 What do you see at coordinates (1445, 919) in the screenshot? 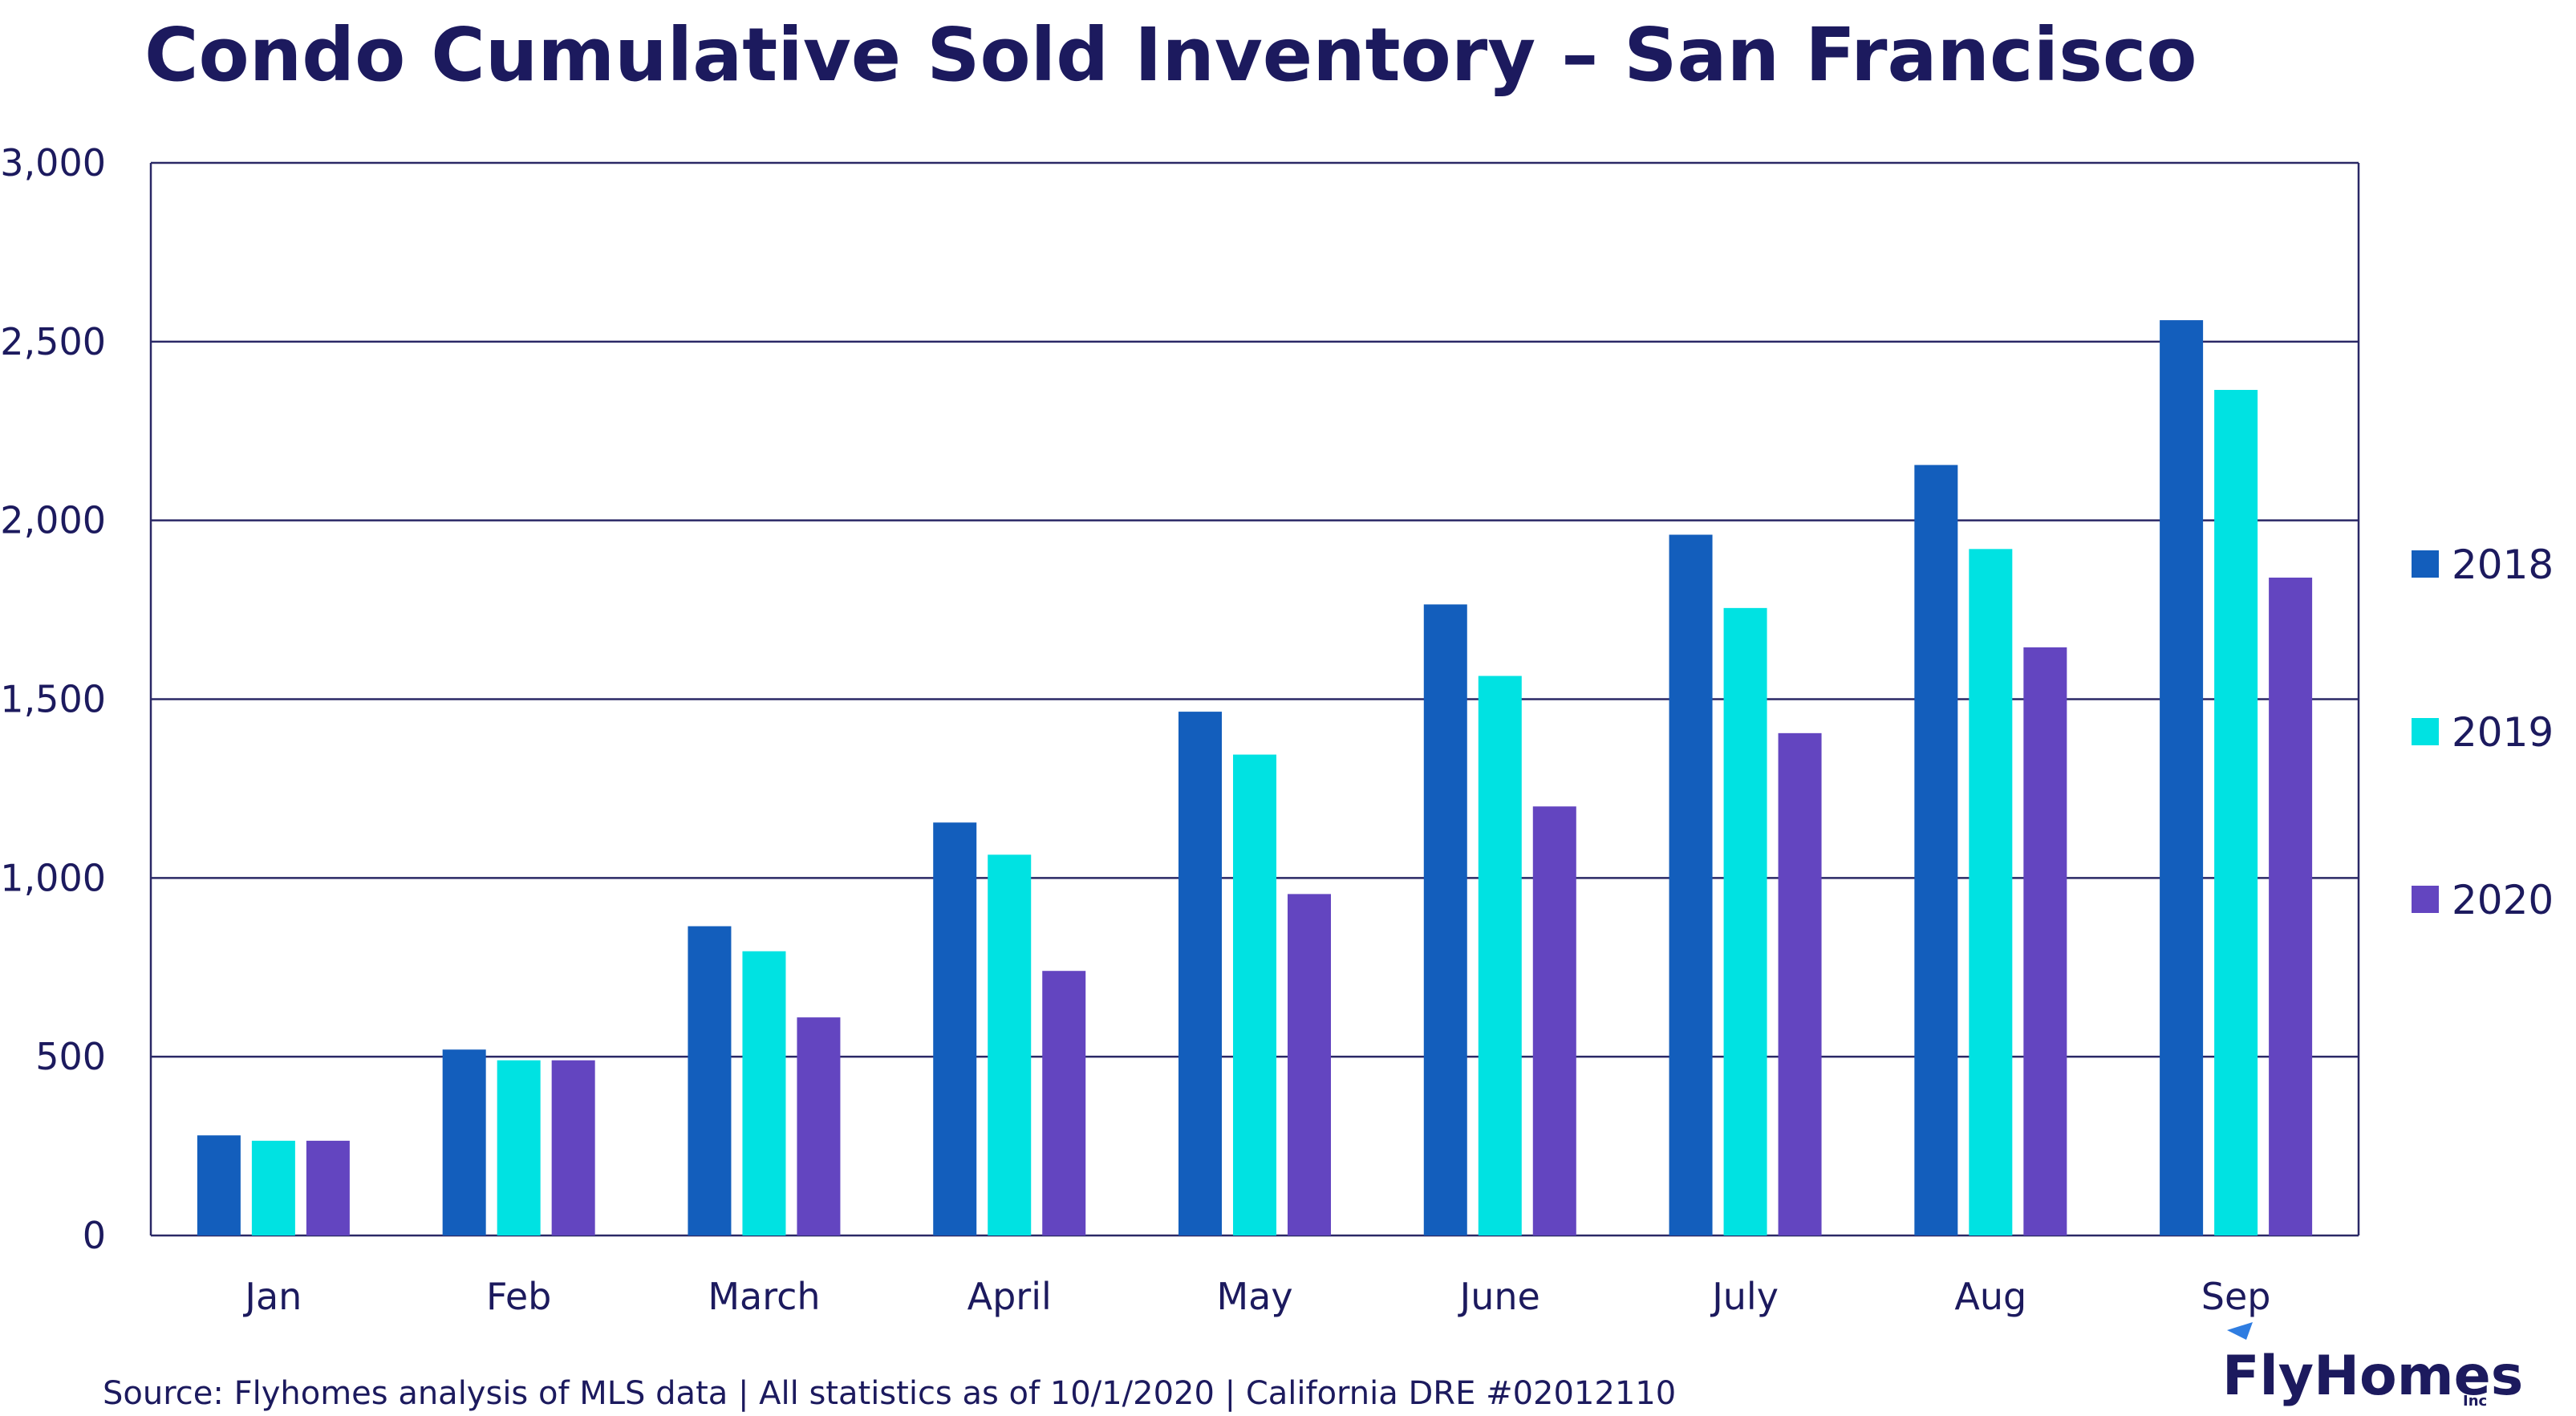
I see `bar-2018-june` at bounding box center [1445, 919].